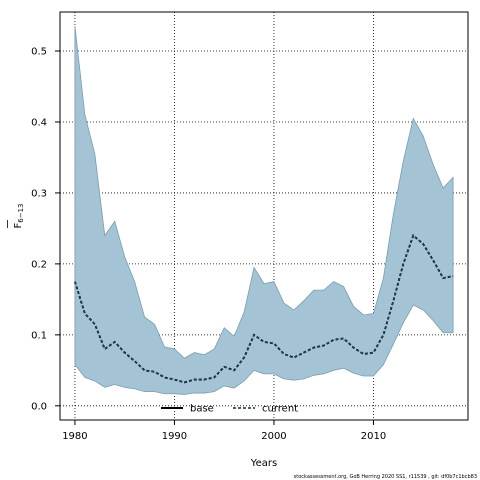  Describe the element at coordinates (39, 406) in the screenshot. I see `y-tick-label-0: 0.0` at that location.